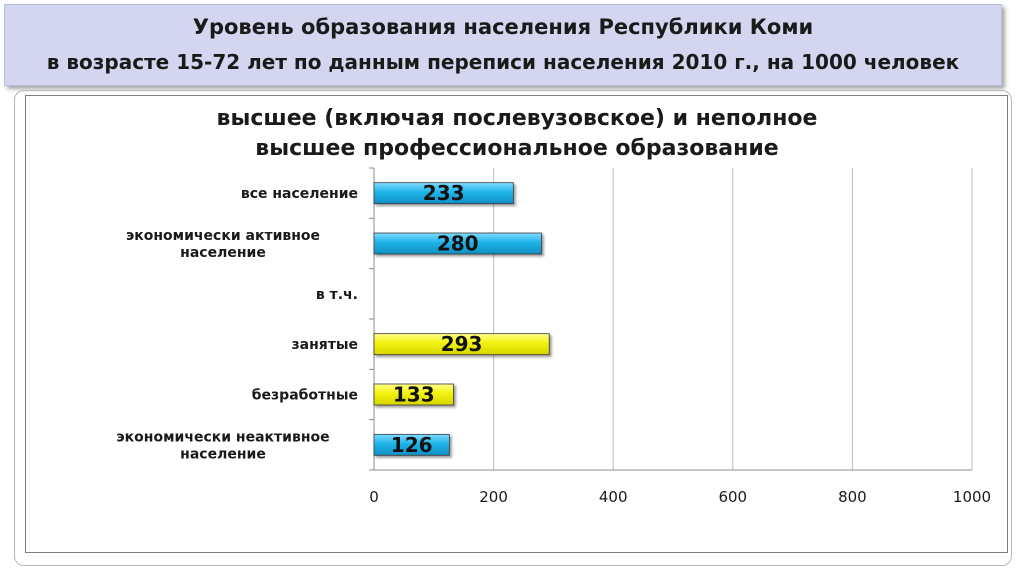 The width and height of the screenshot is (1024, 576). I want to click on x-tick-label: 1000, so click(972, 497).